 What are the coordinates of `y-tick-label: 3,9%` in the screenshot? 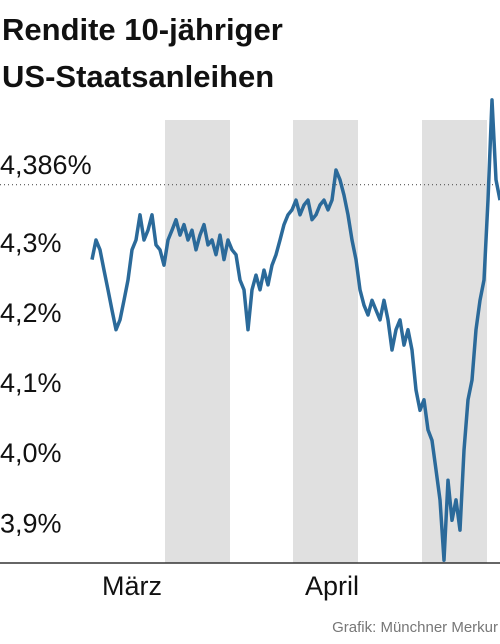 It's located at (31, 523).